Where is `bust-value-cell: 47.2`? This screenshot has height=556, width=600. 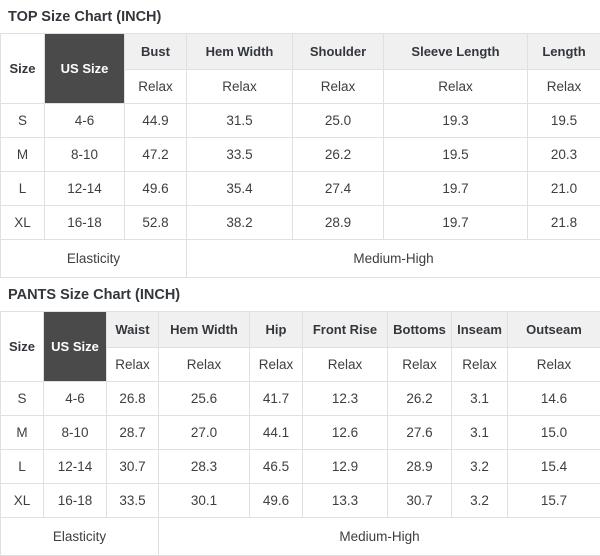
bust-value-cell: 47.2 is located at coordinates (156, 155).